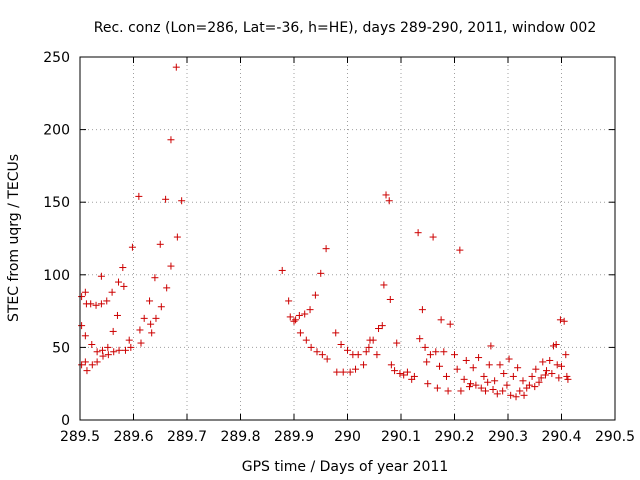 Image resolution: width=640 pixels, height=480 pixels. I want to click on x-tick-label: 290.5, so click(615, 437).